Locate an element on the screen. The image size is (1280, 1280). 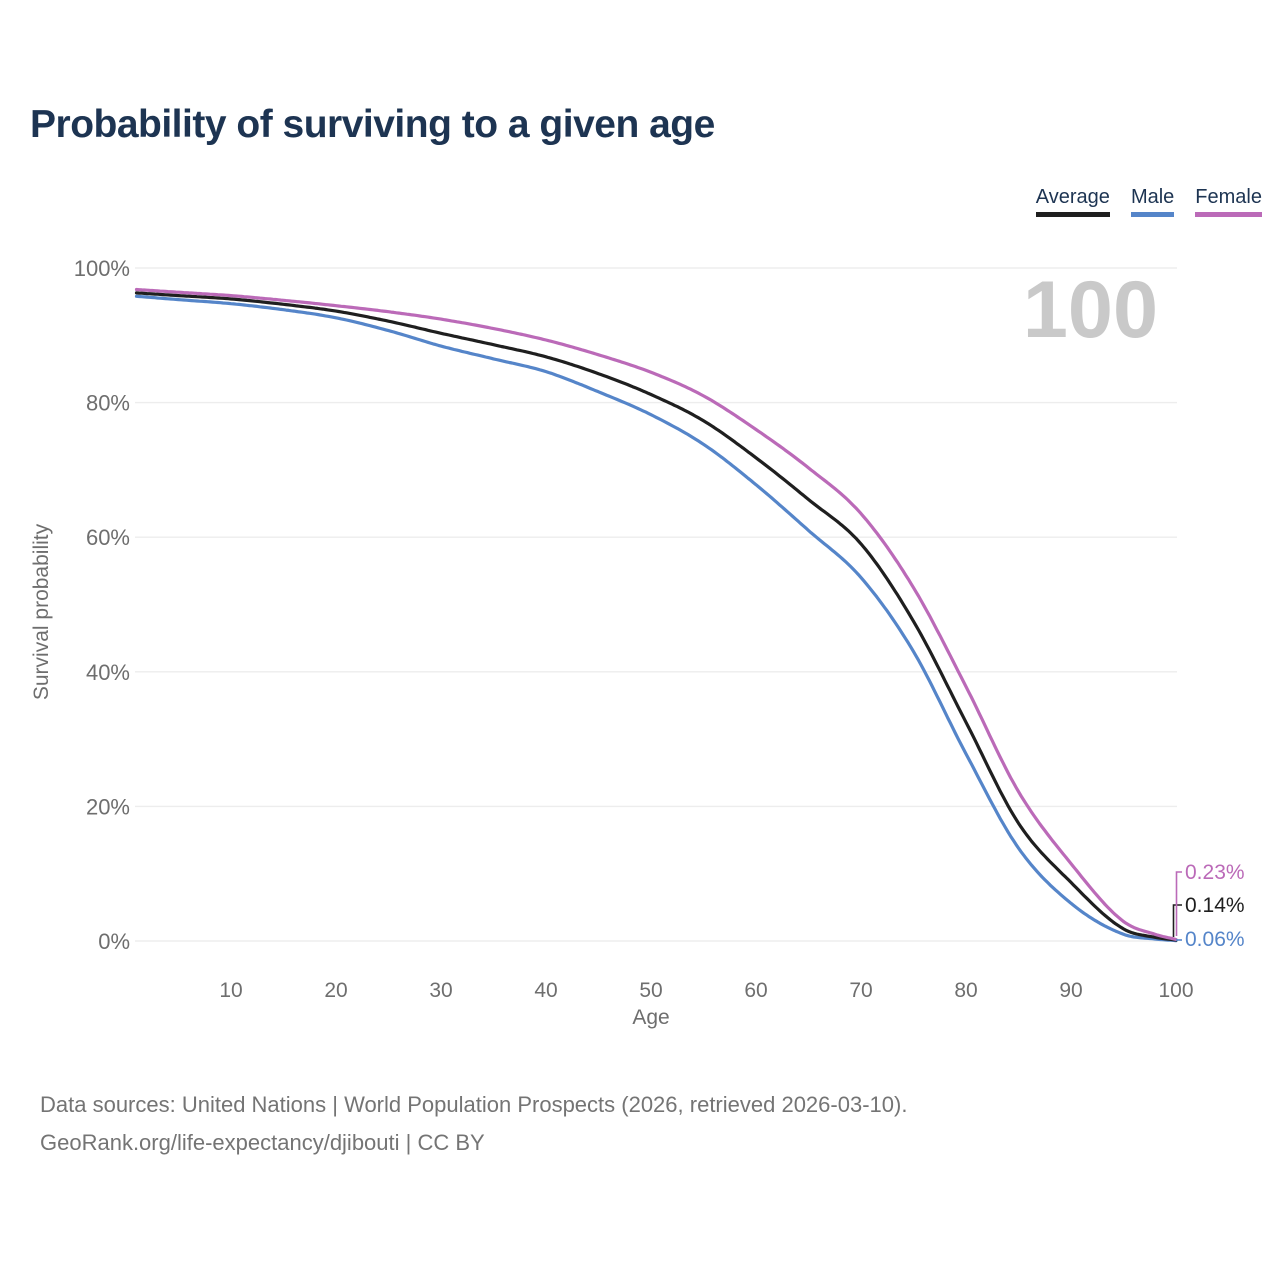
x-tick-label: 80 is located at coordinates (965, 990).